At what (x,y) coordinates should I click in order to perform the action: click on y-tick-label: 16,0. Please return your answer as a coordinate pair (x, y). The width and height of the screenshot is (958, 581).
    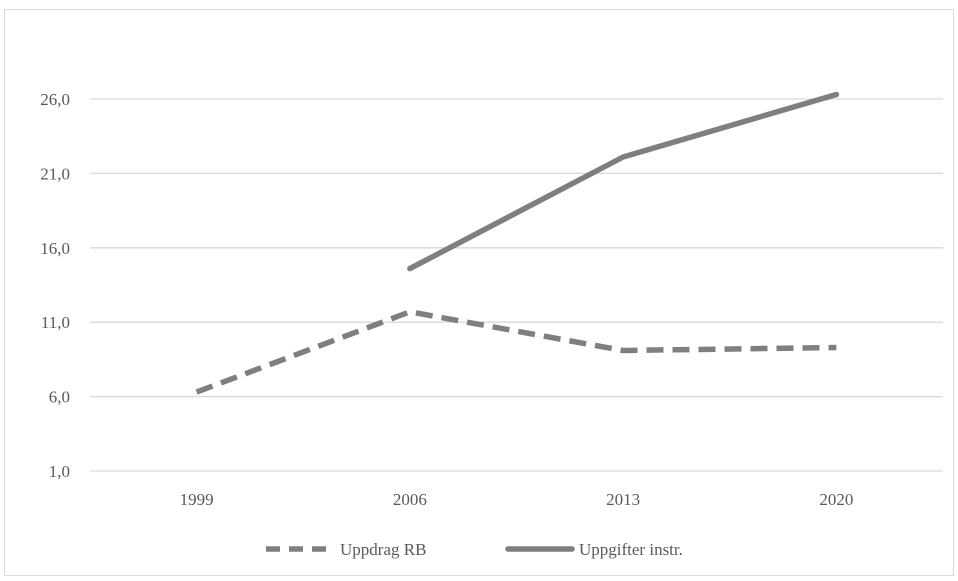
    Looking at the image, I should click on (55, 248).